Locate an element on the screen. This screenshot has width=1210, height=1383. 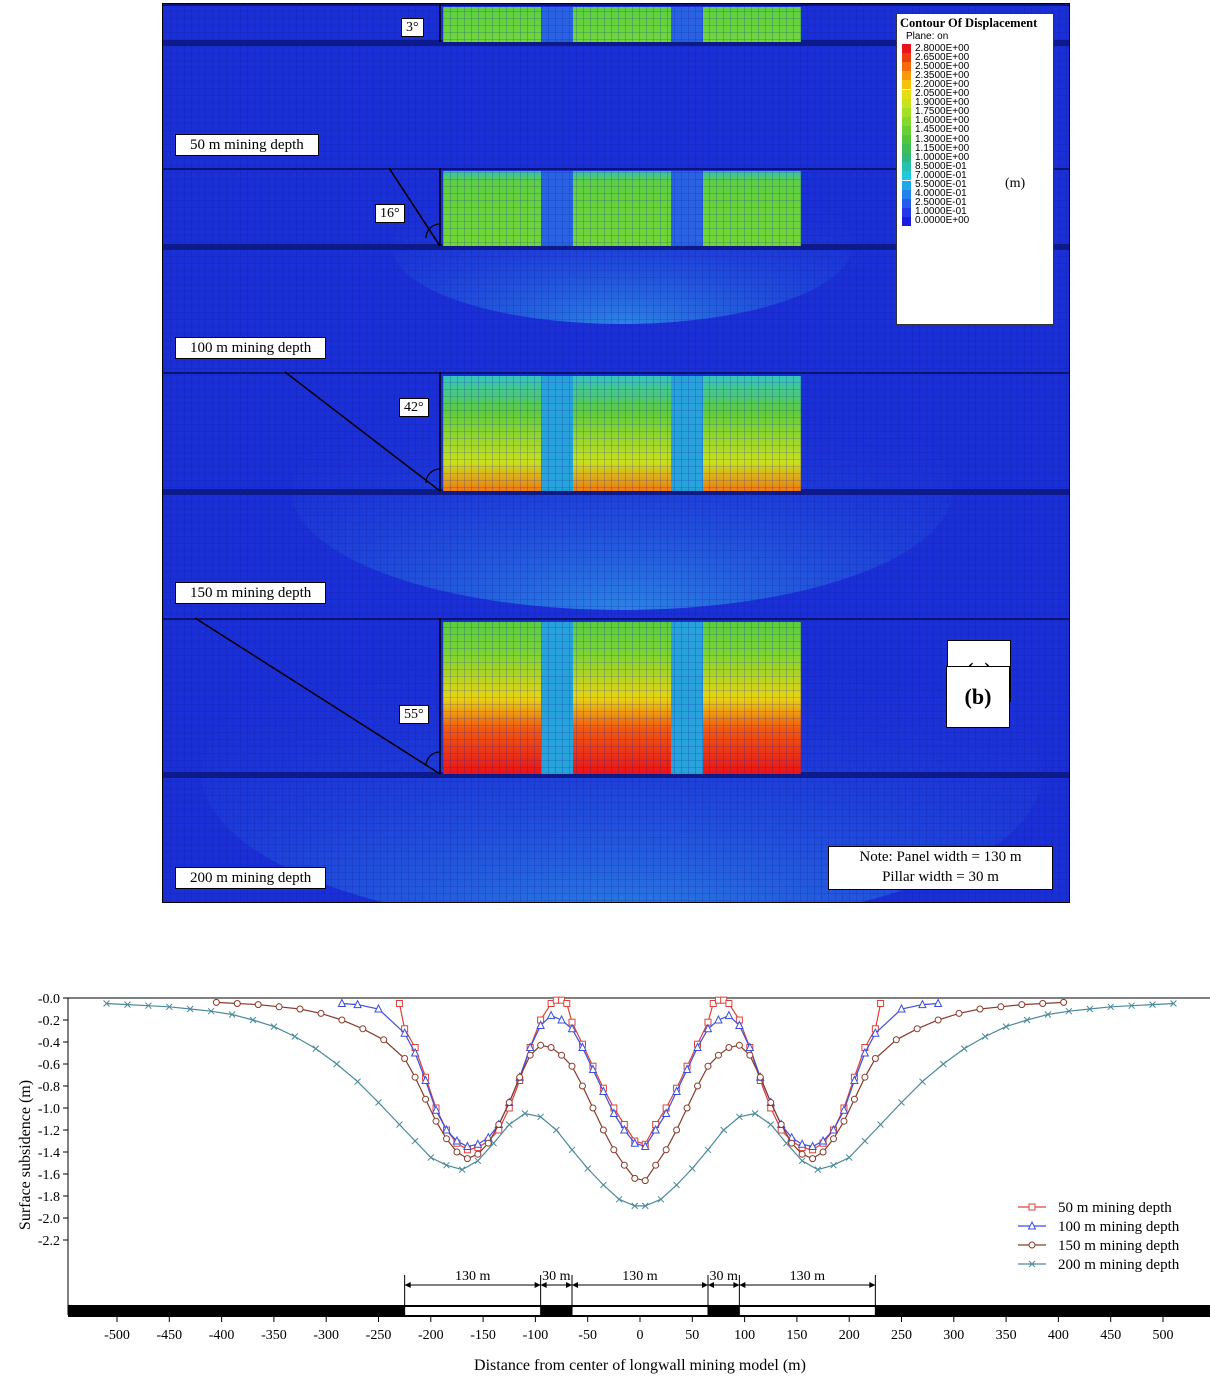
legend-value: 1.0000E+00 is located at coordinates (942, 157).